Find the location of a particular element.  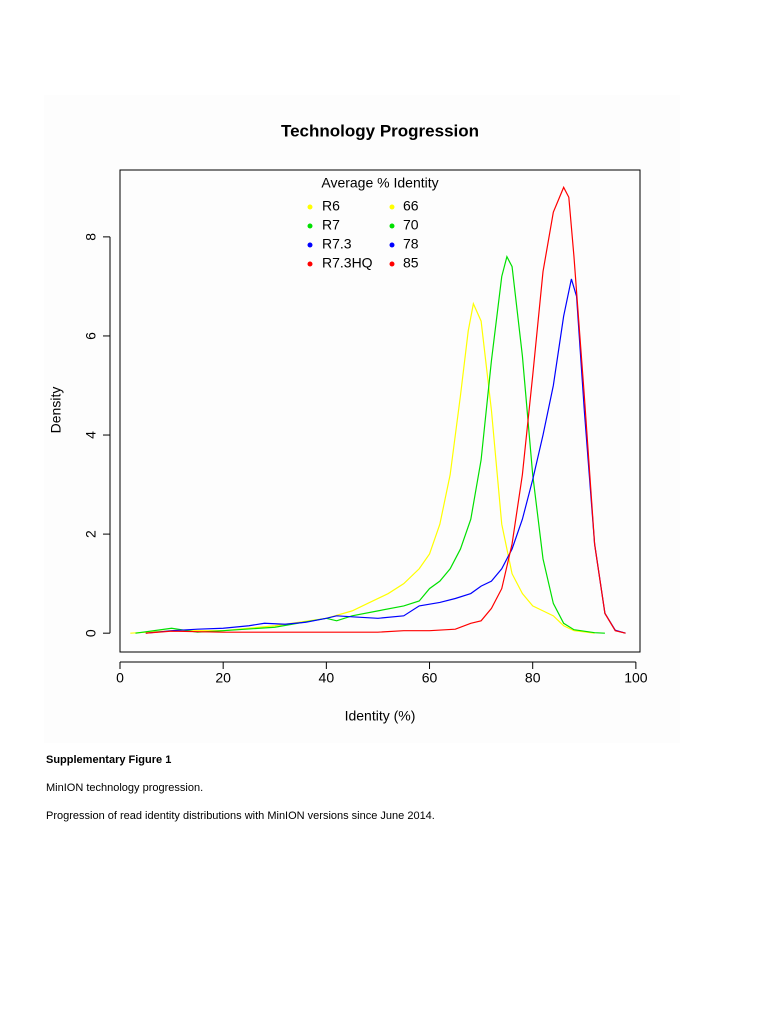

y-tick-label: 0 is located at coordinates (91, 633).